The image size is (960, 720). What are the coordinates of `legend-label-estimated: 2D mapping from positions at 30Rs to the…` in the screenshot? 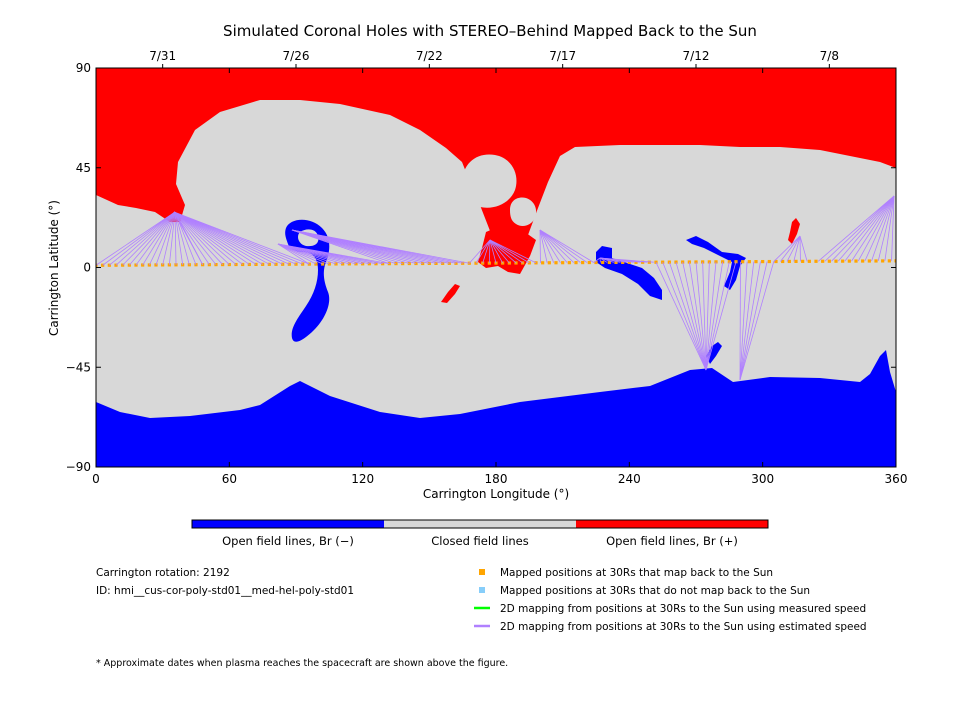 It's located at (683, 627).